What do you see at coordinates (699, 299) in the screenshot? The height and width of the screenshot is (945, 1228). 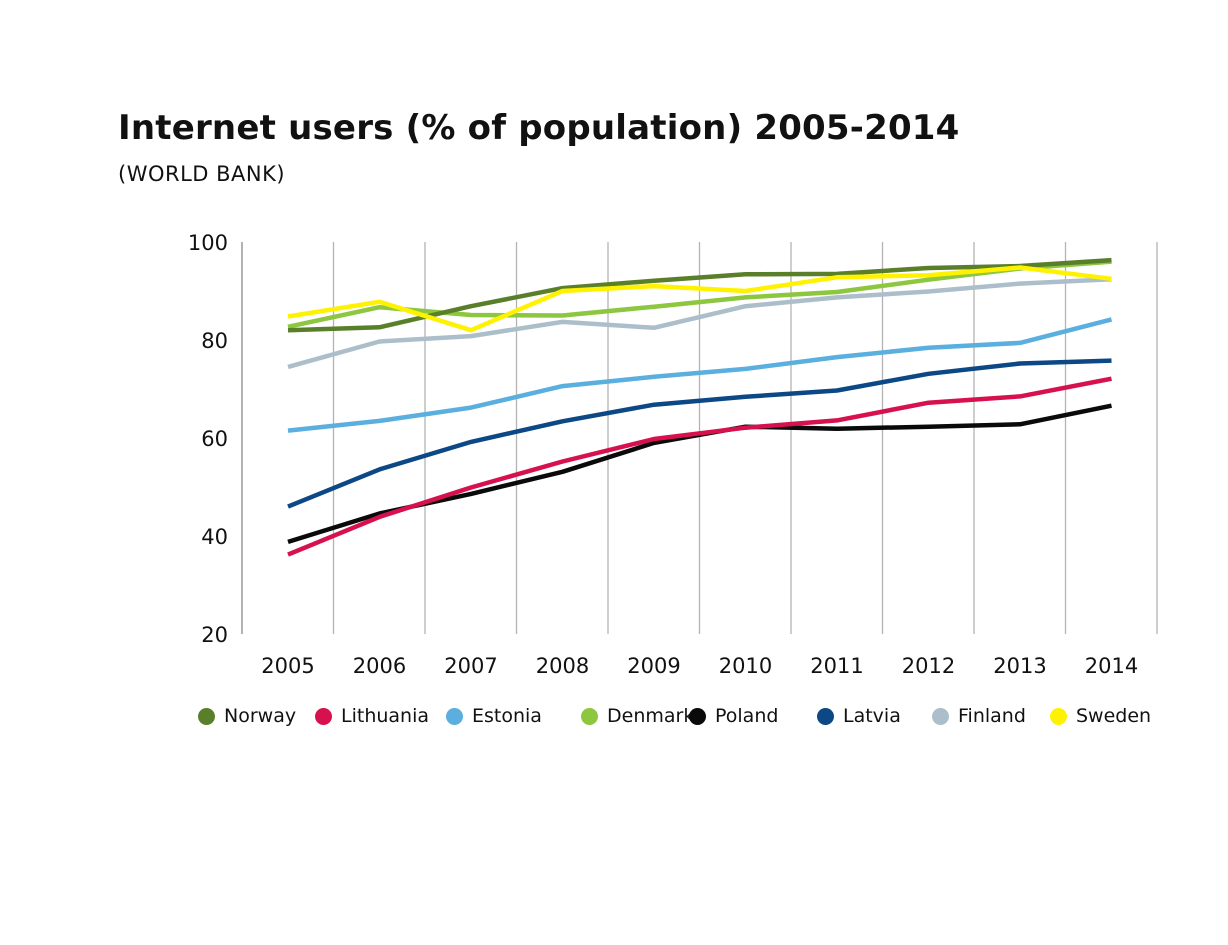 I see `series-line-sweden` at bounding box center [699, 299].